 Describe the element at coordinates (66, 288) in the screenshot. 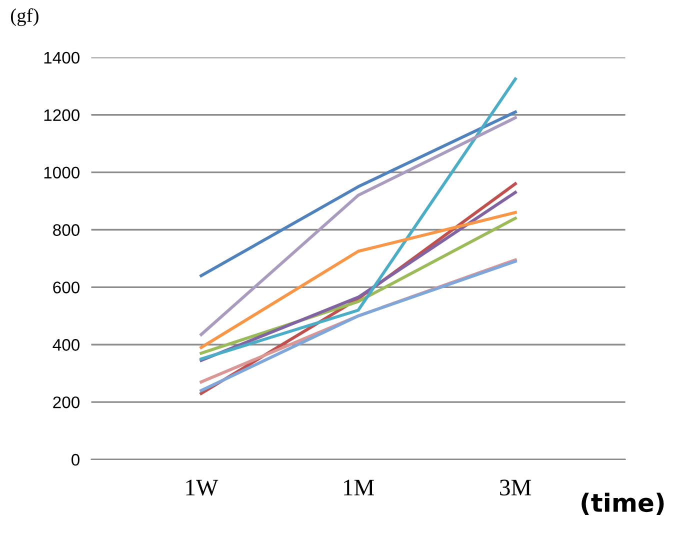

I see `y-tick-label: 600` at that location.